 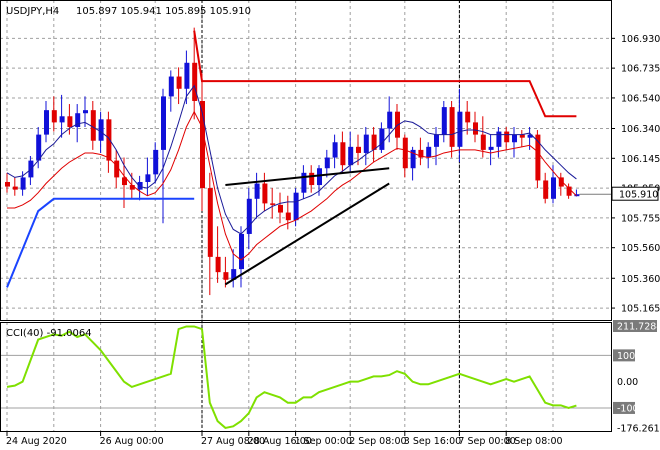 What do you see at coordinates (640, 159) in the screenshot?
I see `price-axis-label: 106.145` at bounding box center [640, 159].